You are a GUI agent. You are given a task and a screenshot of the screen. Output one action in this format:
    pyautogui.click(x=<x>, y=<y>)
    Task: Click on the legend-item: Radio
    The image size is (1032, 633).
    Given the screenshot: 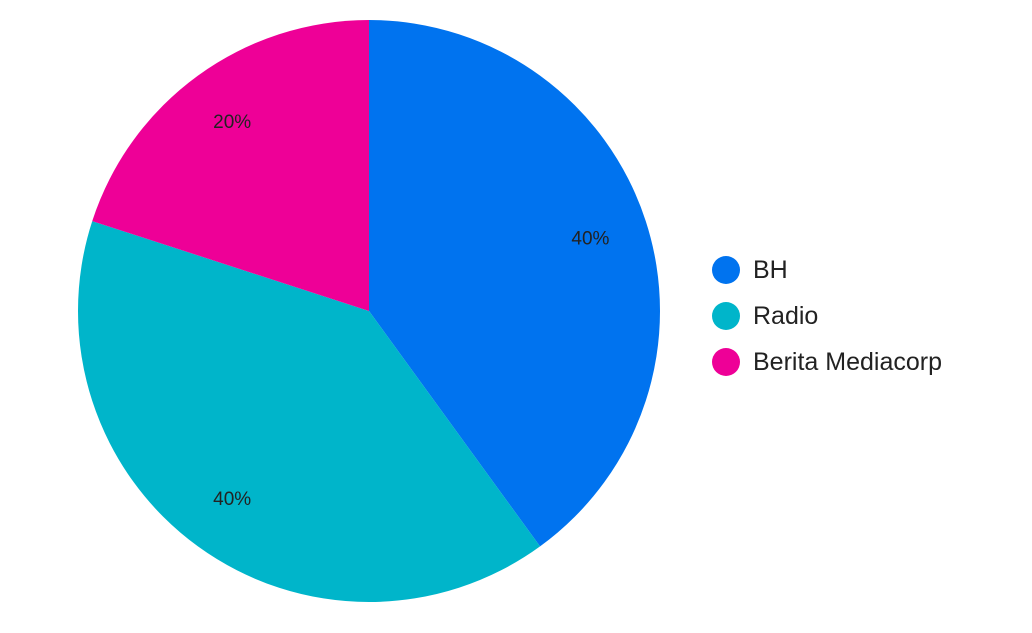 What is the action you would take?
    pyautogui.click(x=827, y=316)
    